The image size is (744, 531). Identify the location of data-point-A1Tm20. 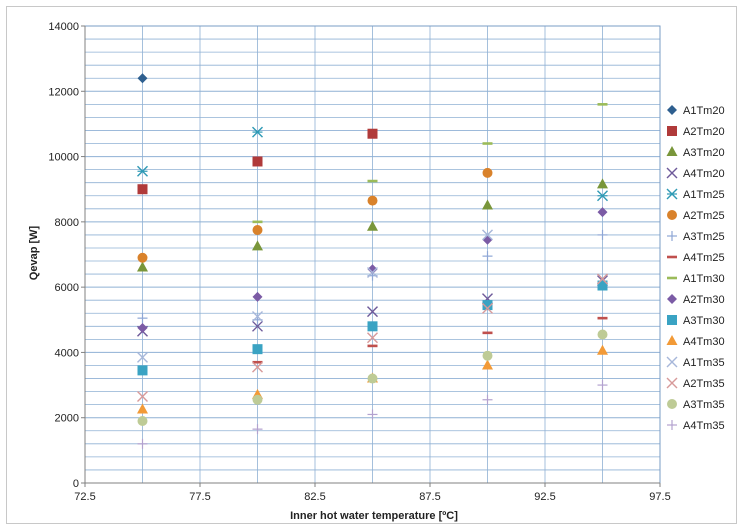
(142, 78).